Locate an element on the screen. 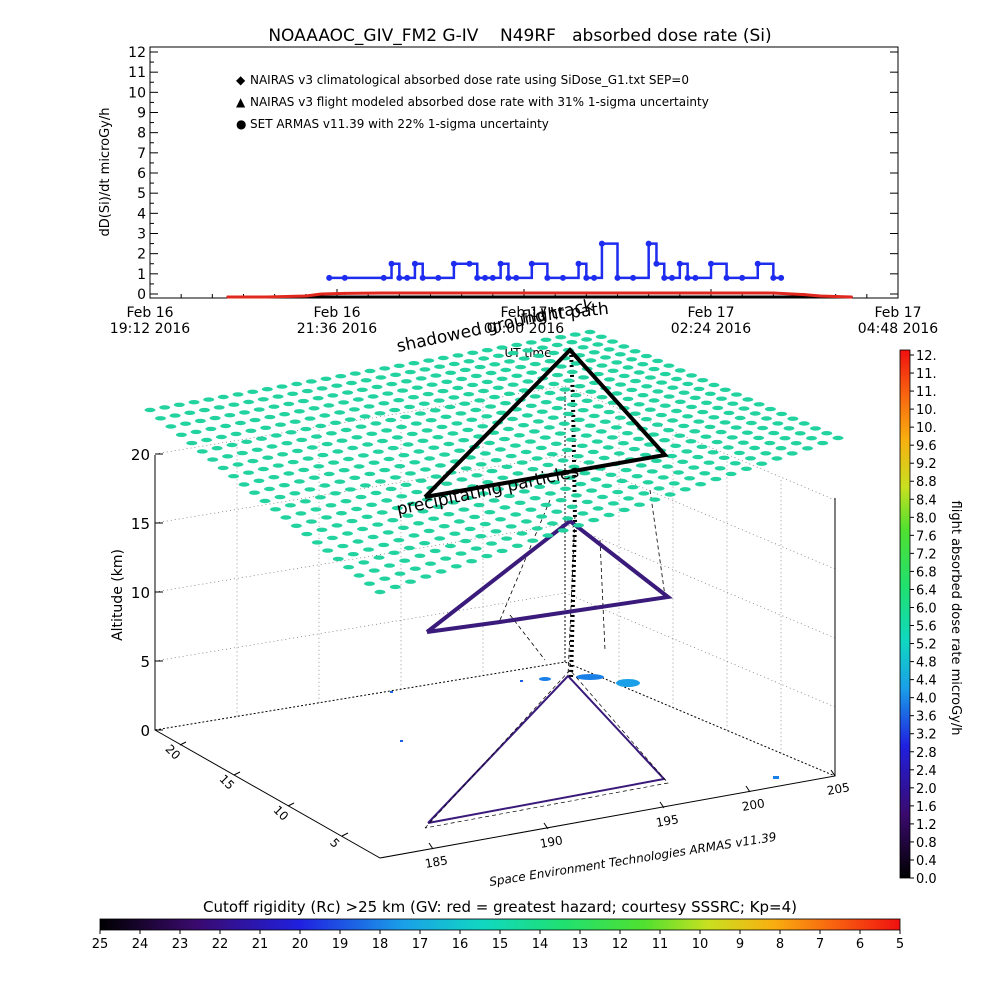  annotation-flight-path: flight path is located at coordinates (564, 313).